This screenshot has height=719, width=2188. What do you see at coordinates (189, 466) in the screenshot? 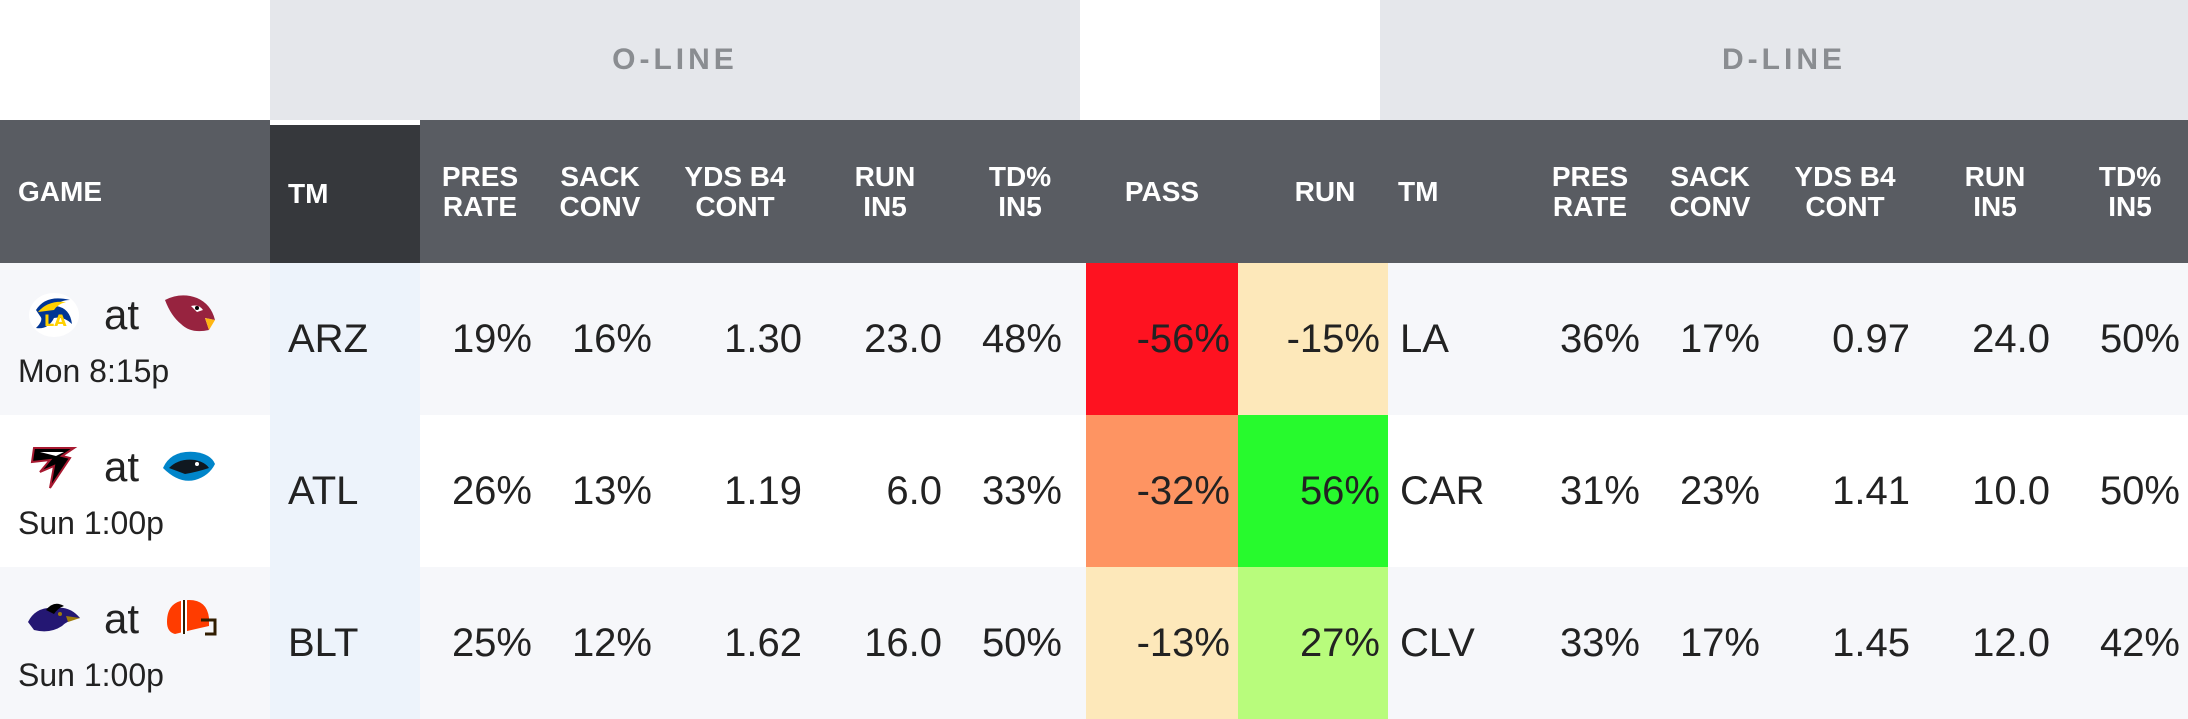
I see `panthers-logo-icon` at bounding box center [189, 466].